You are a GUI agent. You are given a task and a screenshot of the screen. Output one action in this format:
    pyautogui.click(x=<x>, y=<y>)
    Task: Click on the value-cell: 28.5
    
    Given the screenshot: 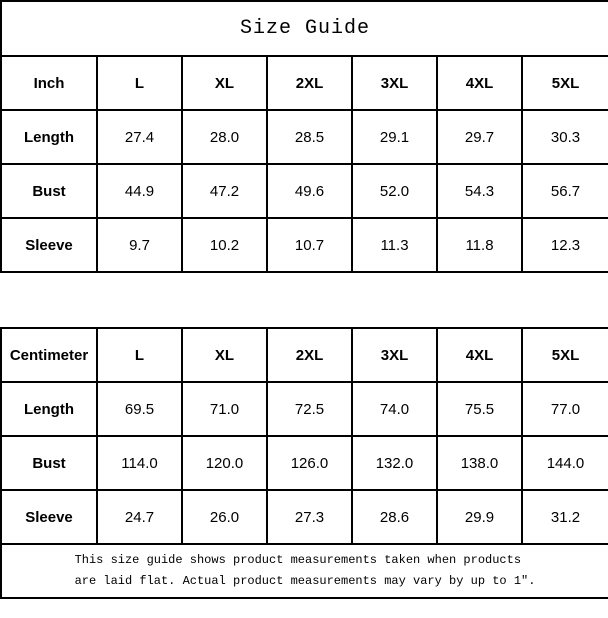 What is the action you would take?
    pyautogui.click(x=309, y=137)
    